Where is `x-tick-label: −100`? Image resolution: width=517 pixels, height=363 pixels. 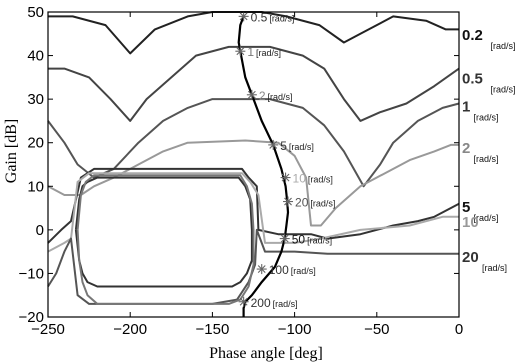 x-tick-label: −100 is located at coordinates (295, 329).